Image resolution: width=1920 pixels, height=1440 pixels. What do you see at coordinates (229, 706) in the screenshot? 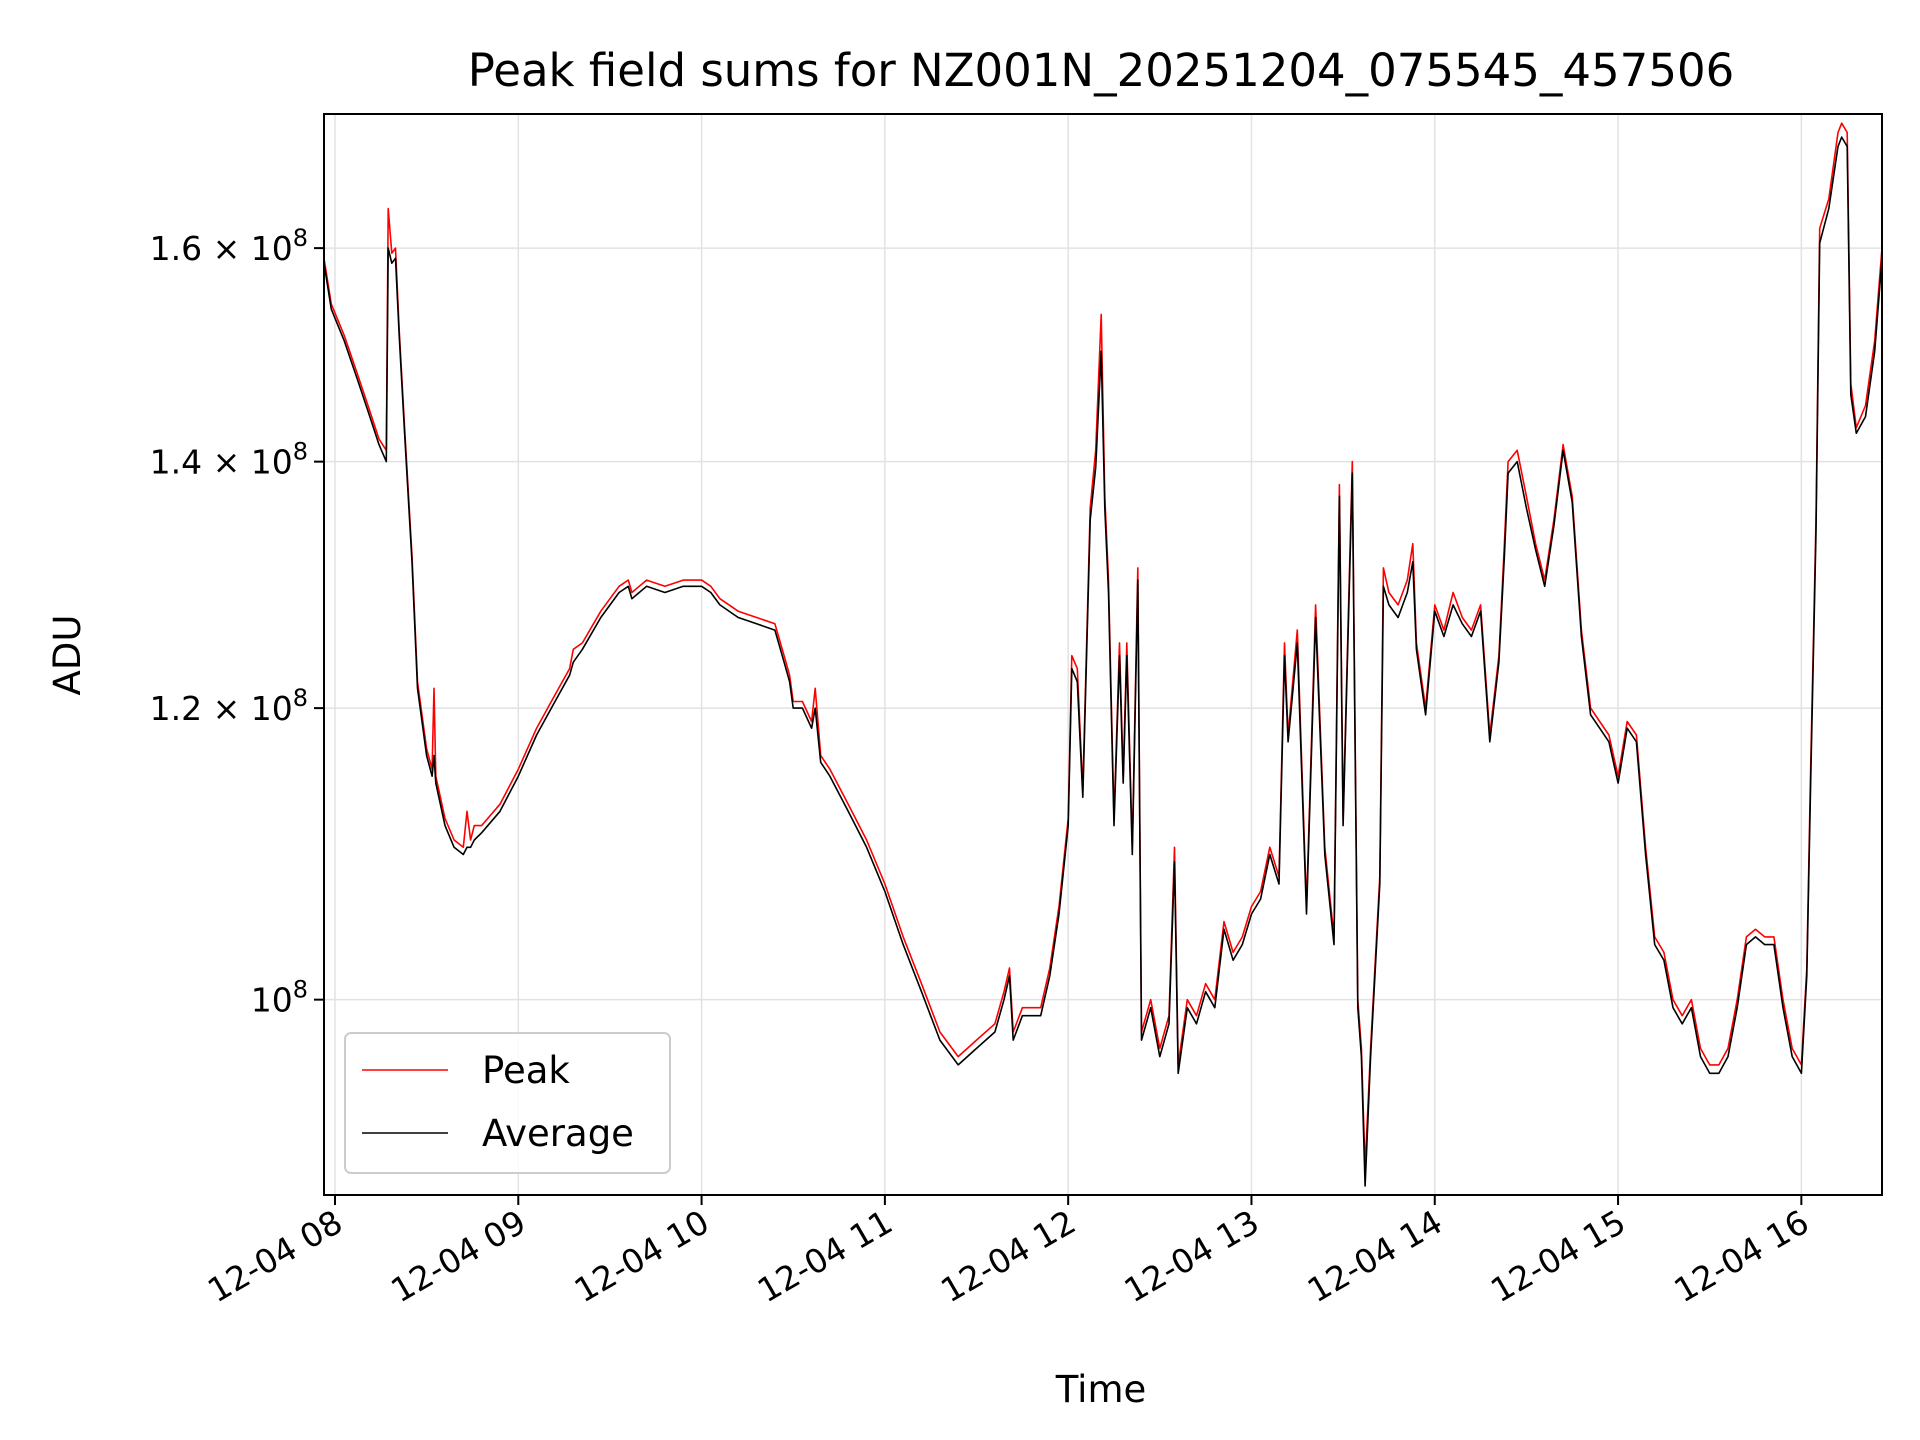
I see `y-tick-label: 1.2 × 108` at bounding box center [229, 706].